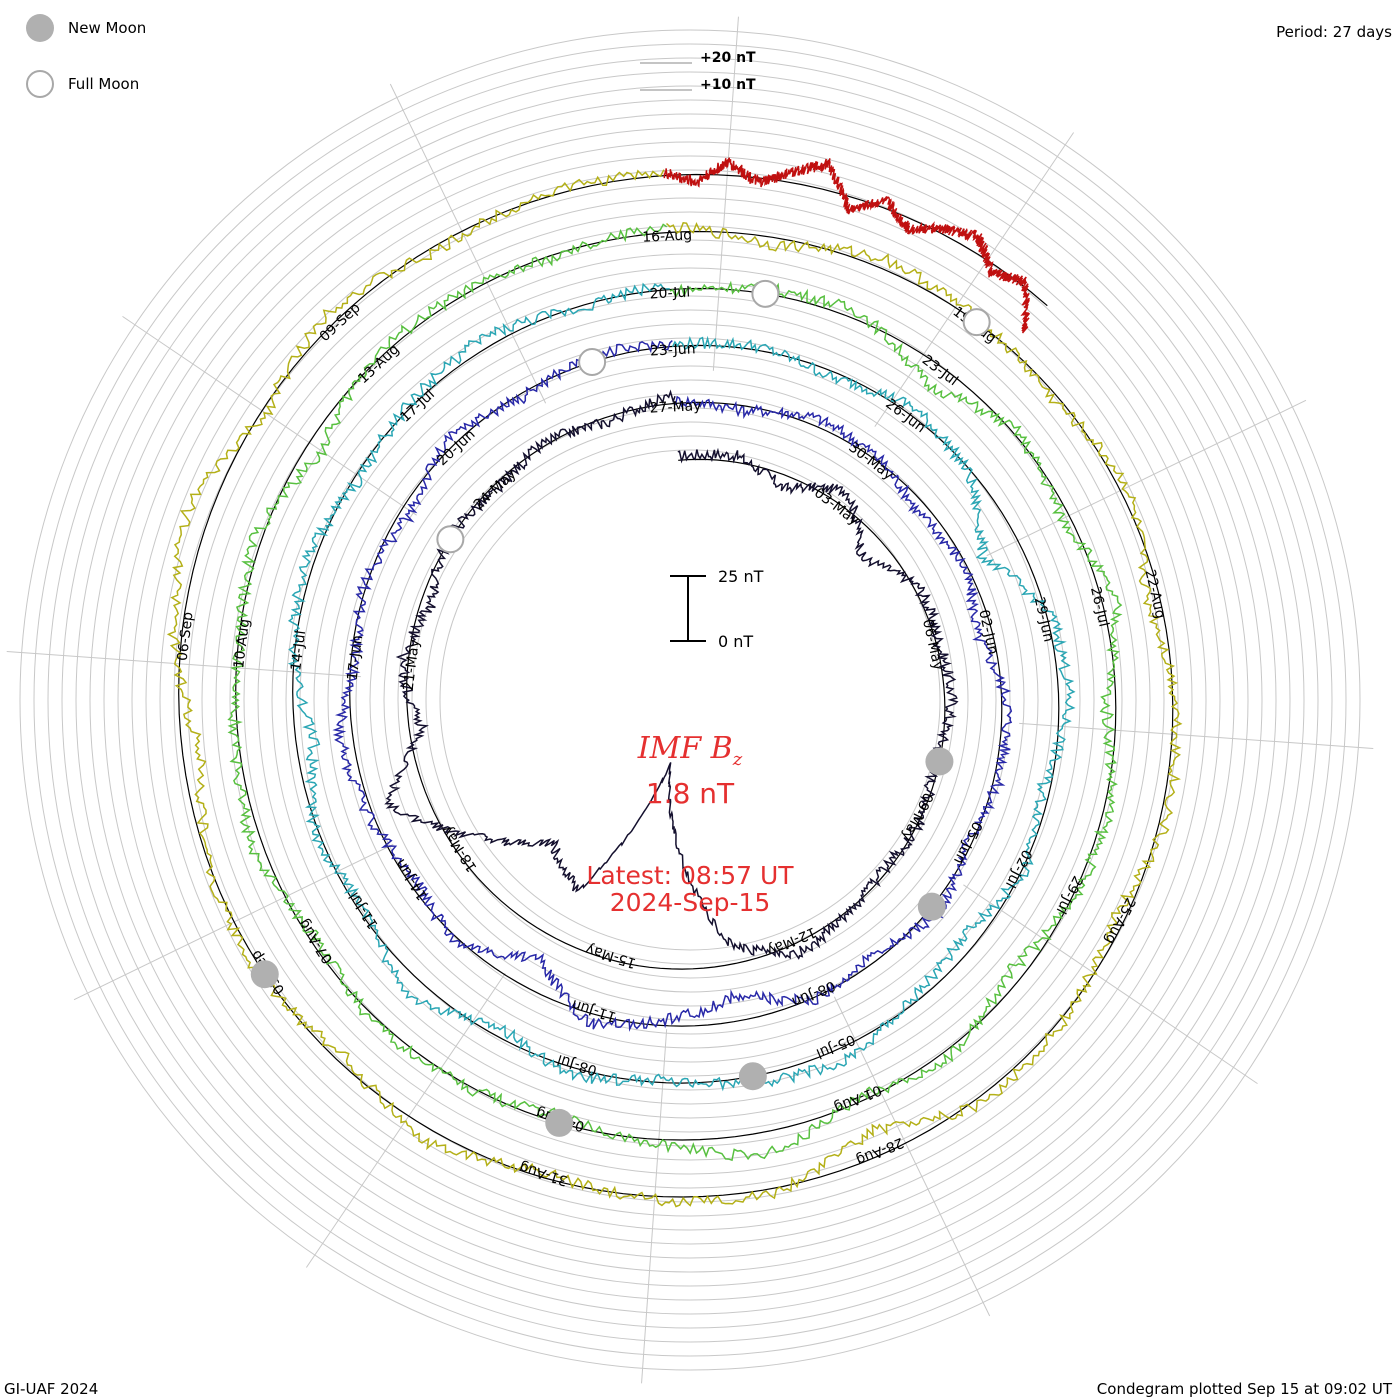  I want to click on date-label: 22-Aug, so click(1154, 594).